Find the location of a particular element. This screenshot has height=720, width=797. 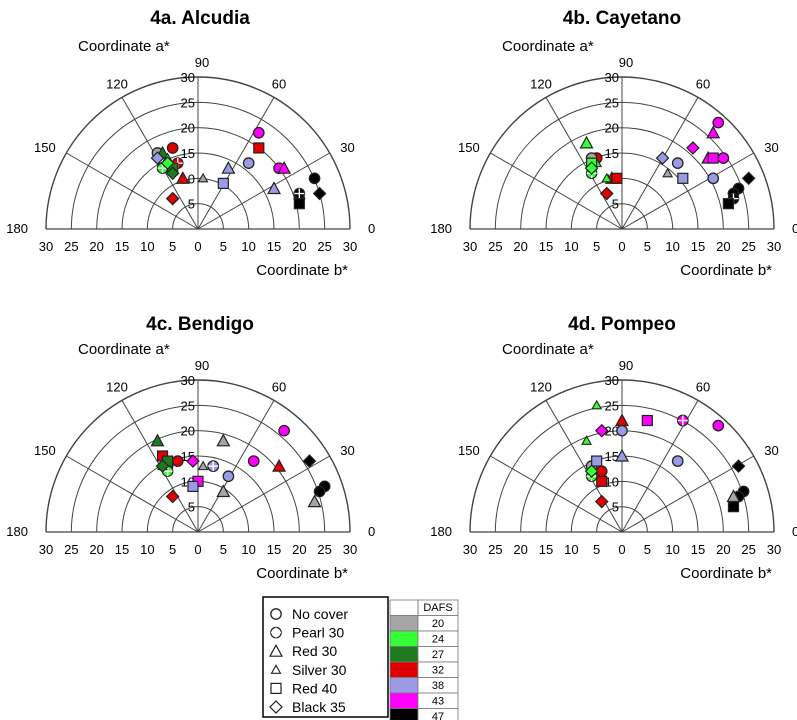

vertical-tick-label: 10 is located at coordinates (612, 481).